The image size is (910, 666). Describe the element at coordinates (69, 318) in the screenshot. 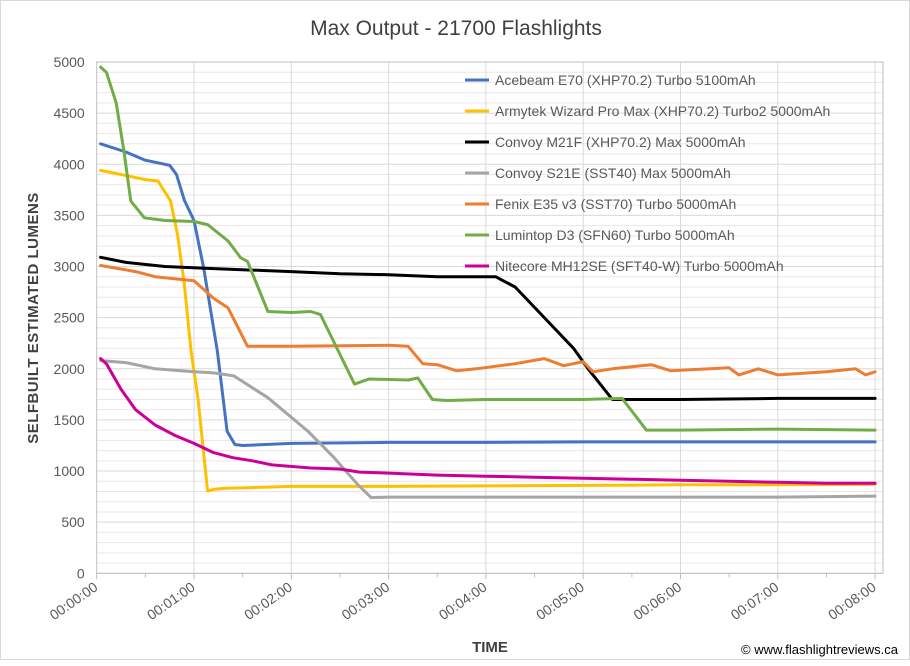

I see `y-tick-label: 2500` at that location.